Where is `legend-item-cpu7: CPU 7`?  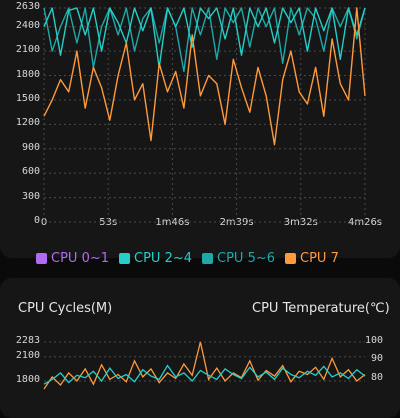 legend-item-cpu7: CPU 7 is located at coordinates (312, 258).